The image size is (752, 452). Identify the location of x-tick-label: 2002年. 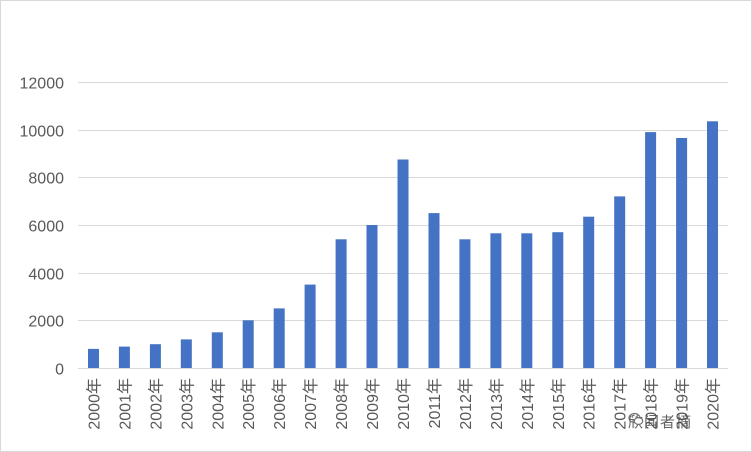
(156, 404).